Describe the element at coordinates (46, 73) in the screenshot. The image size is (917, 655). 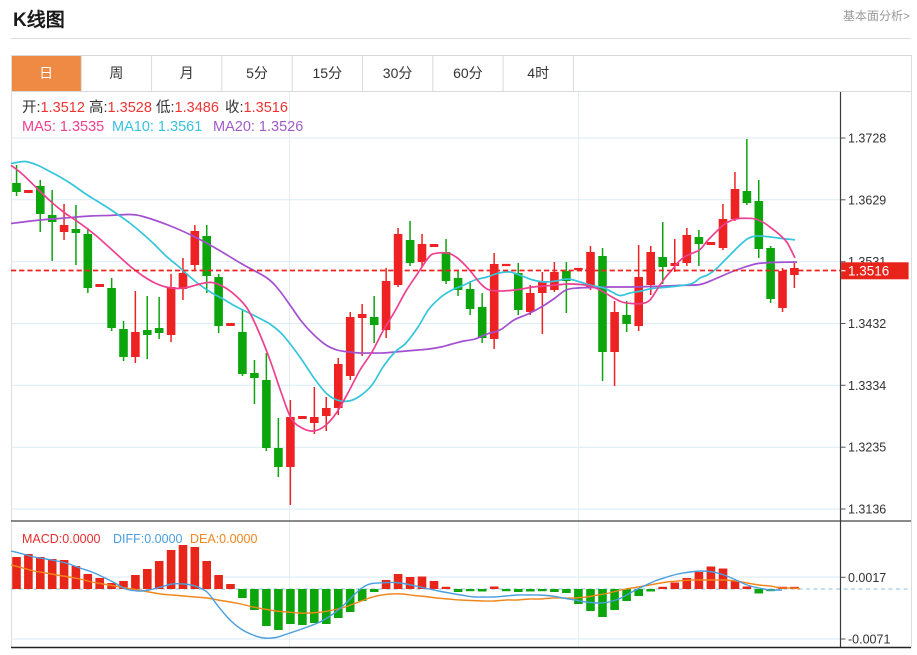
I see `svg-text: 日` at that location.